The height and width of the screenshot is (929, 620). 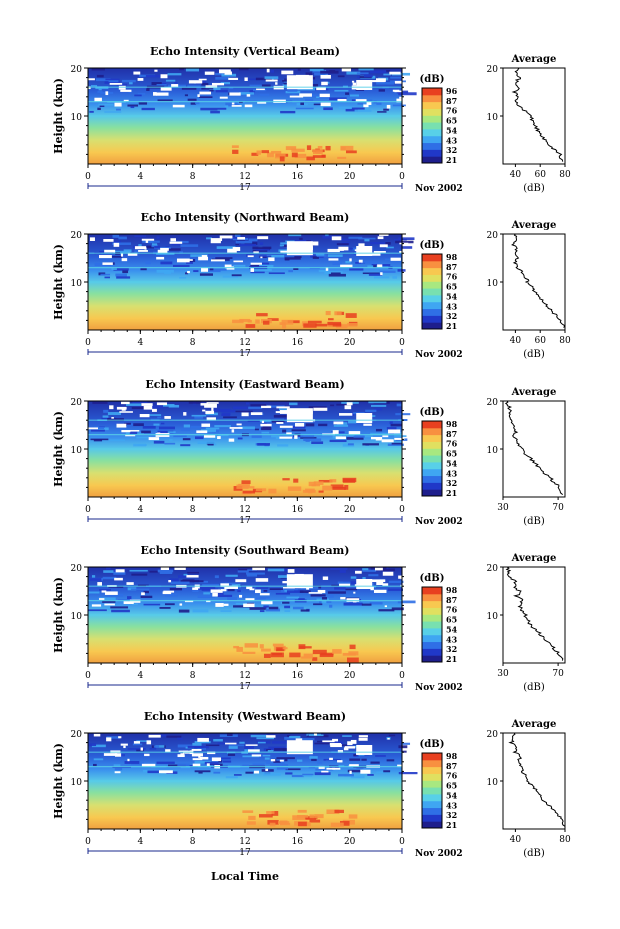 I want to click on x-tick-label: 12, so click(x=244, y=177).